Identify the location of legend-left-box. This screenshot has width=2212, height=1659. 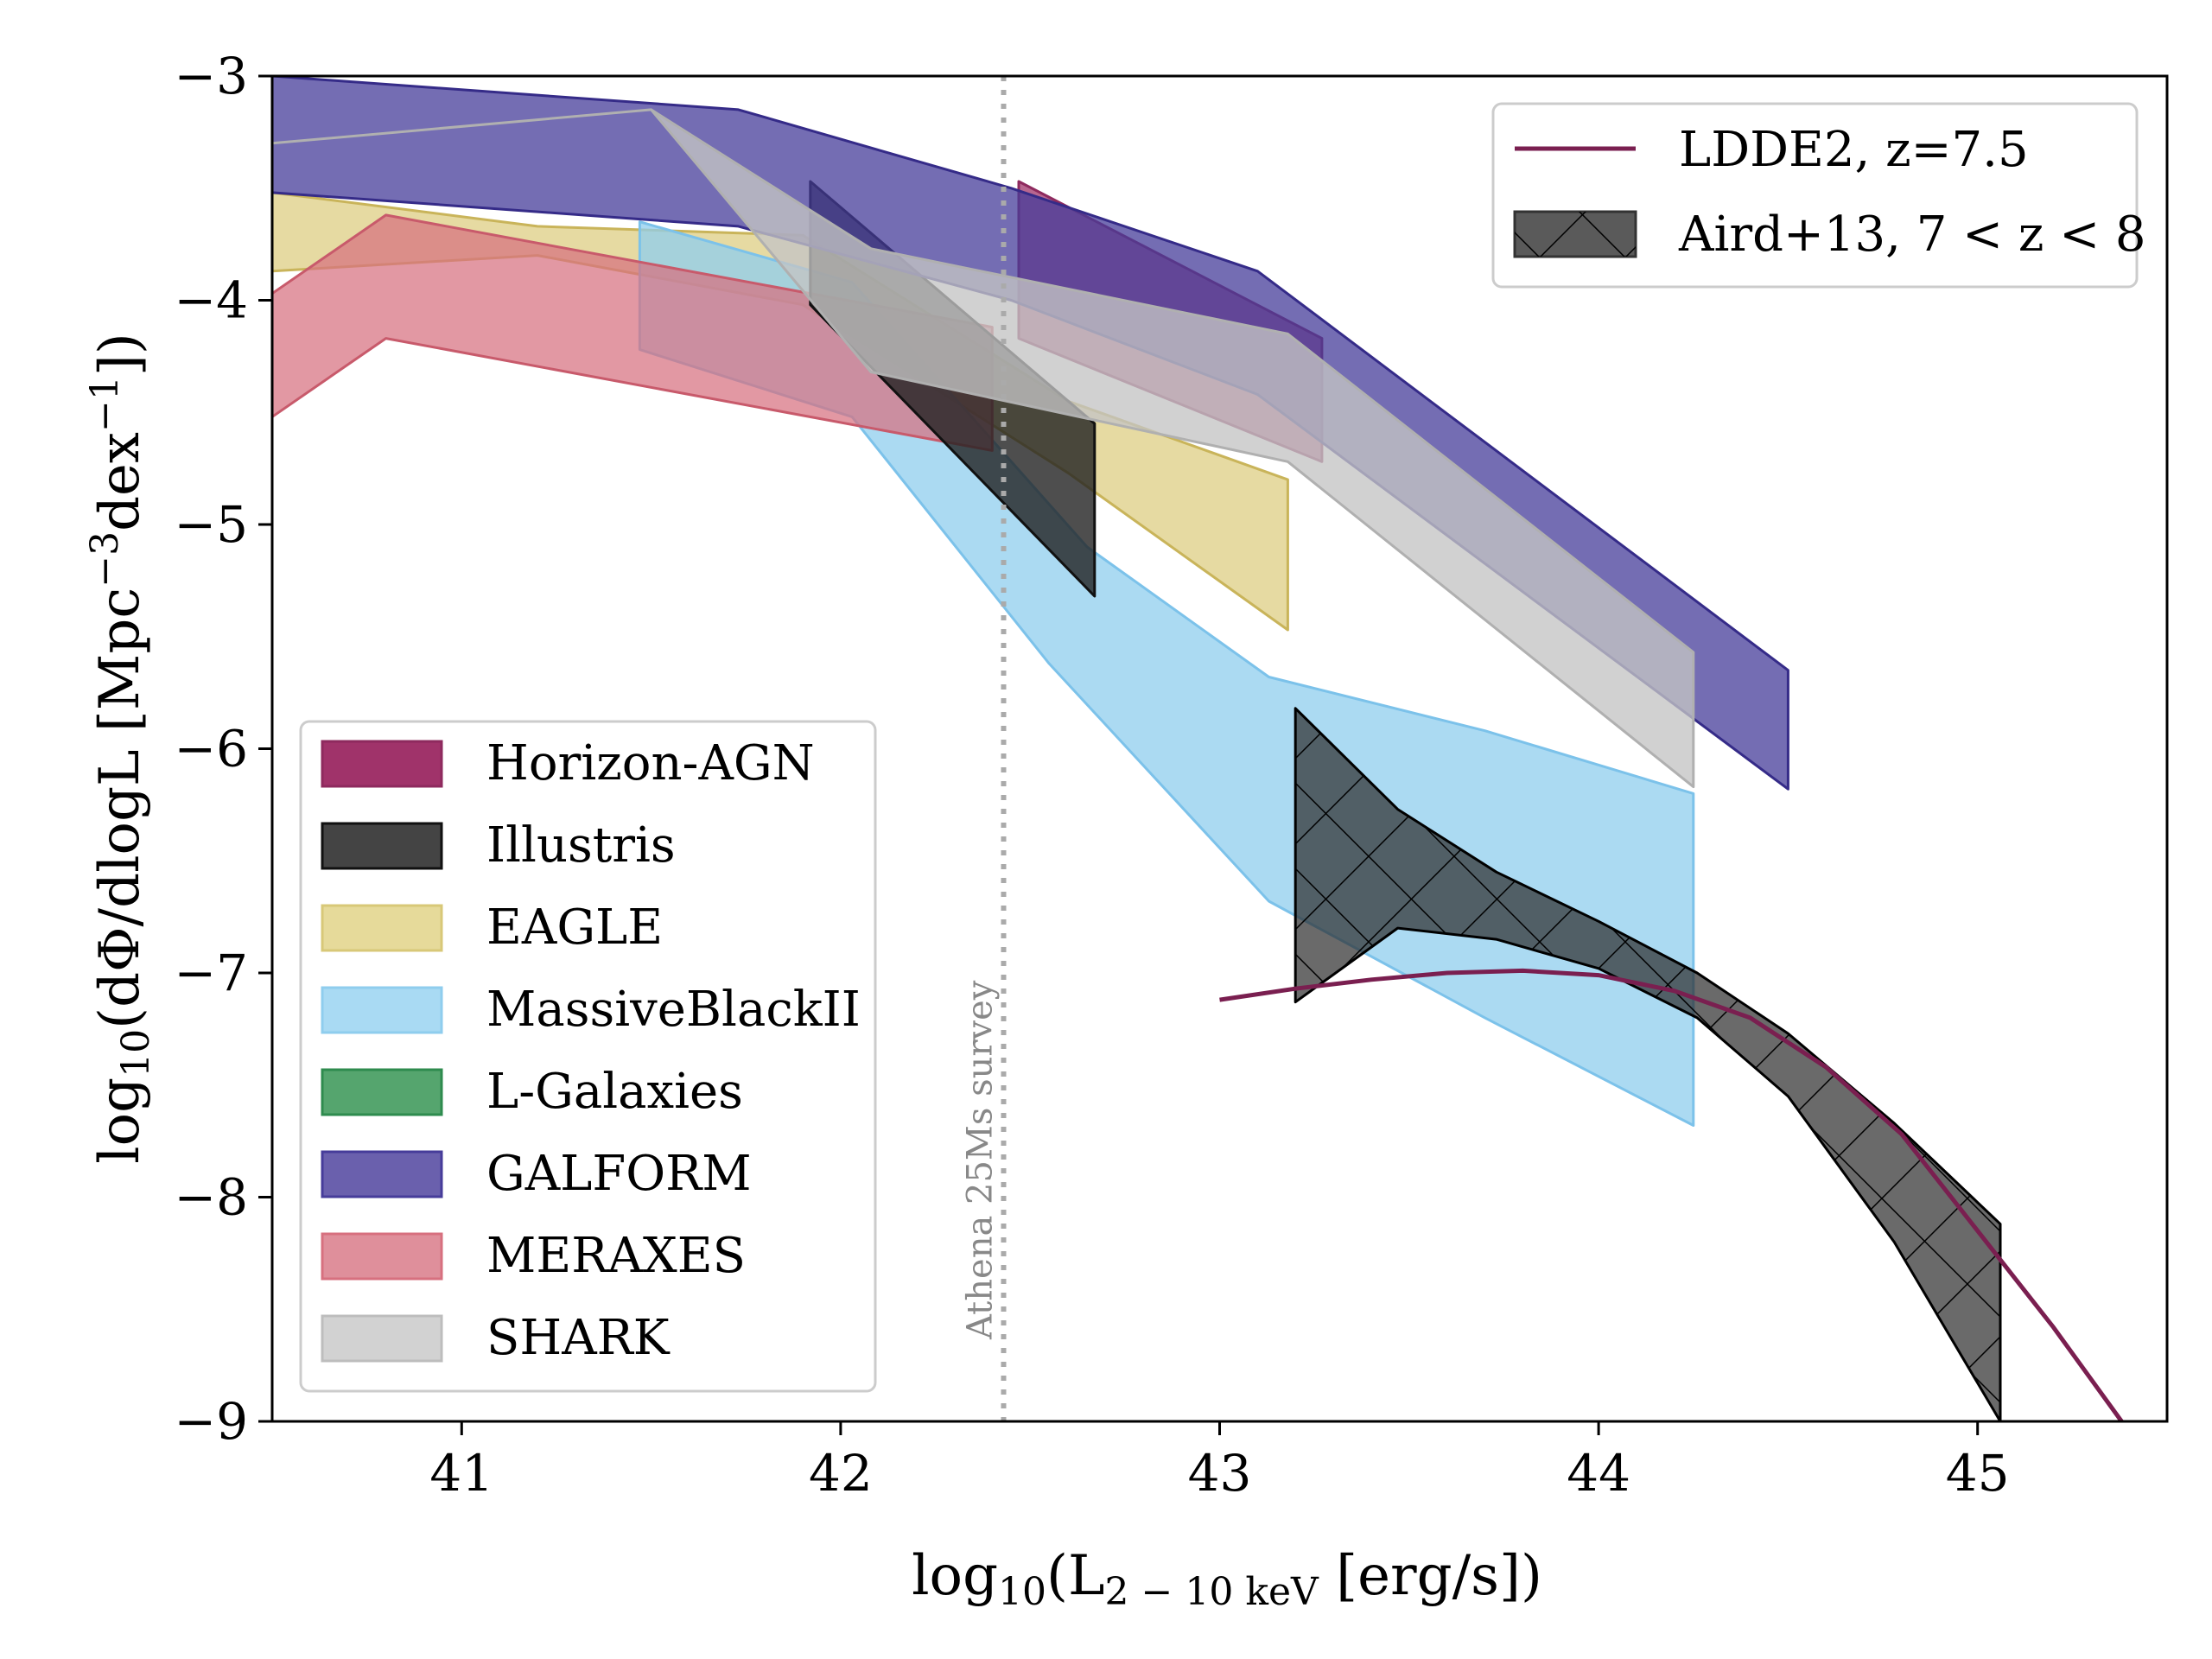
(588, 1056).